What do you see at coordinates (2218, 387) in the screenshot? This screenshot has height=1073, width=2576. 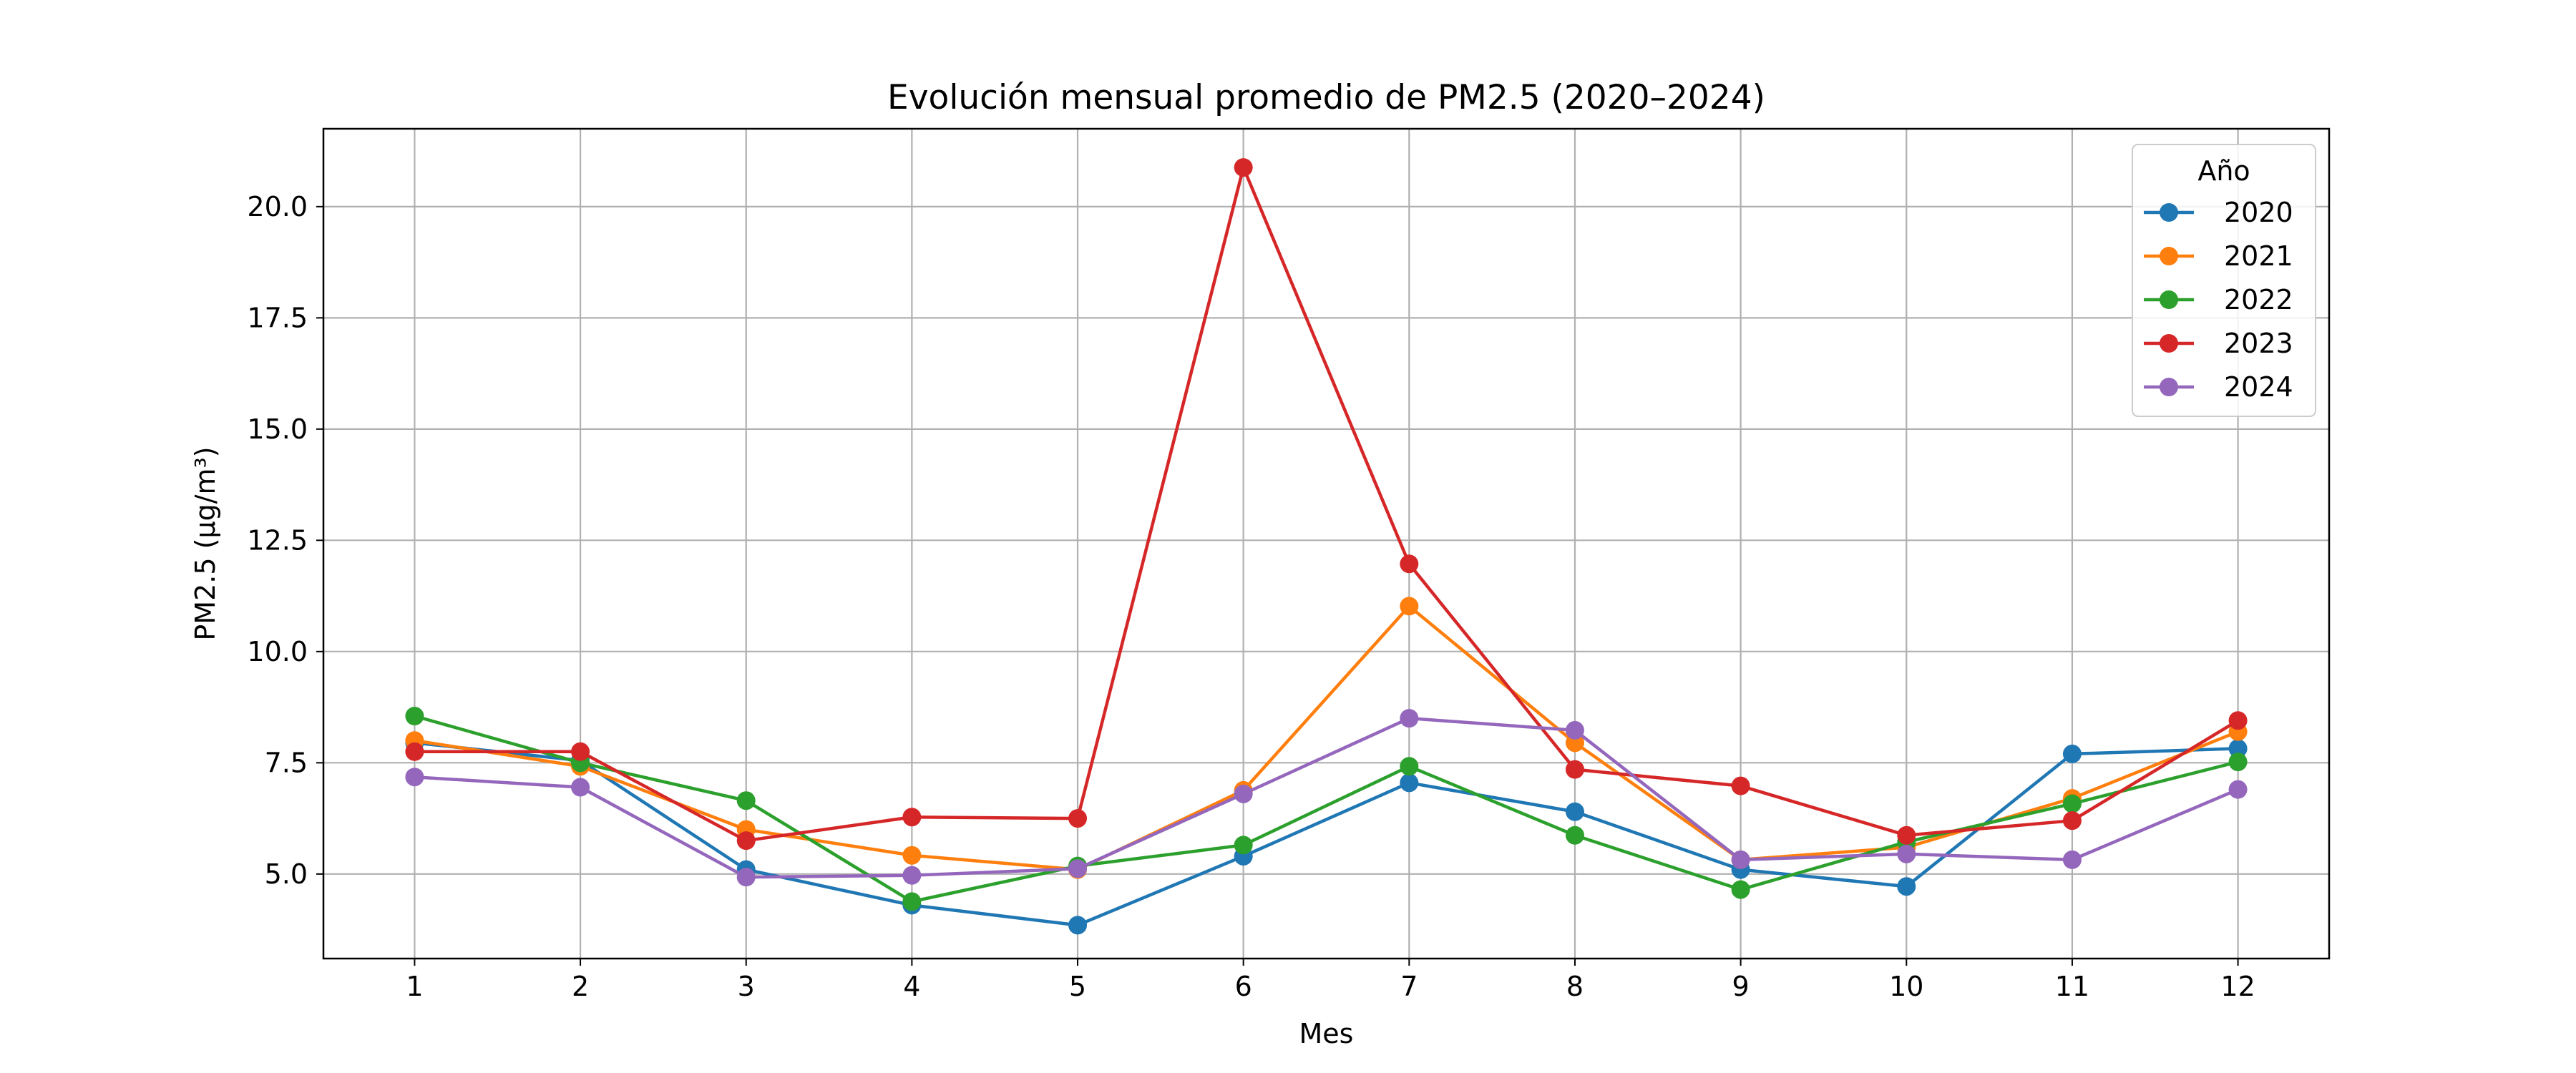 I see `legend-item-2024: 2024` at bounding box center [2218, 387].